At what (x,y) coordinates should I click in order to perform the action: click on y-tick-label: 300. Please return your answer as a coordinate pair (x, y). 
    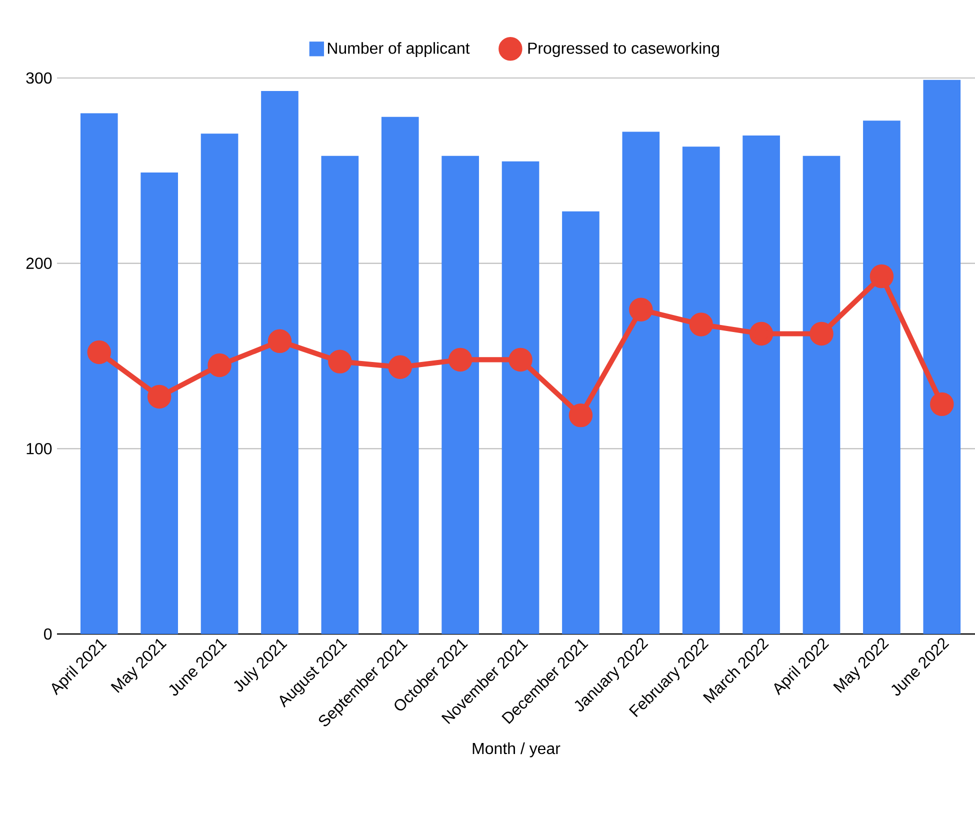
    Looking at the image, I should click on (39, 78).